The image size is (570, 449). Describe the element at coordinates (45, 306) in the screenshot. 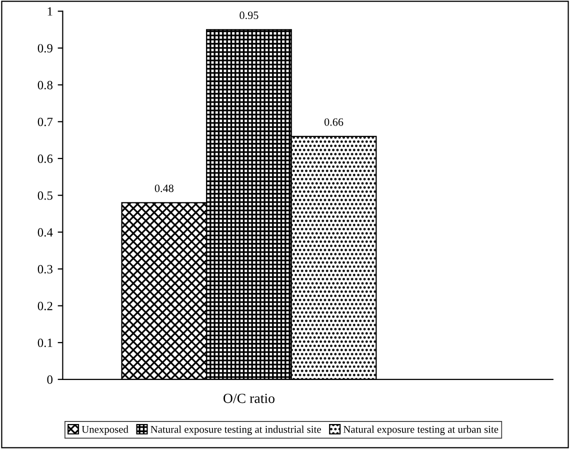

I see `y-tick-label: 0.2` at that location.